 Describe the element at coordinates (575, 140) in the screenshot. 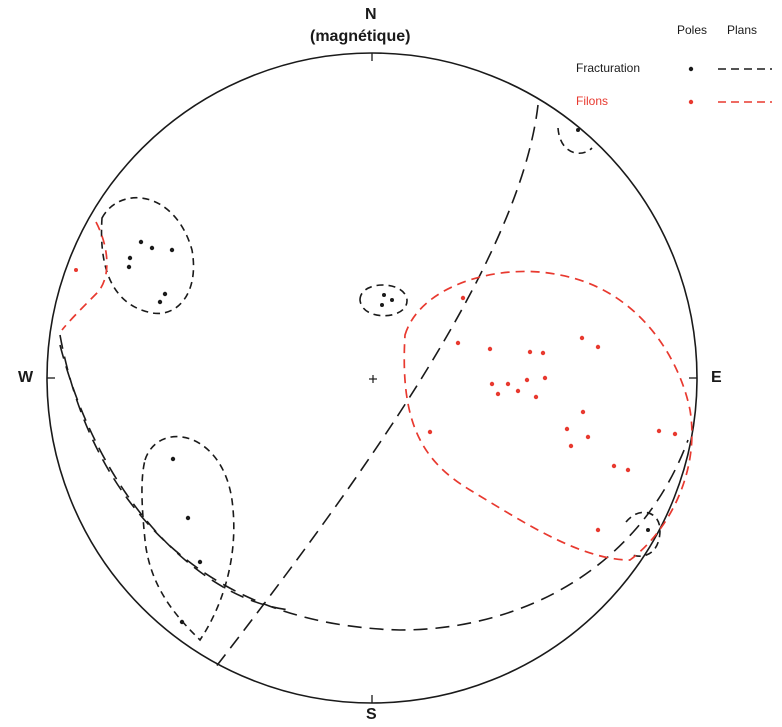

I see `contour-ne` at that location.